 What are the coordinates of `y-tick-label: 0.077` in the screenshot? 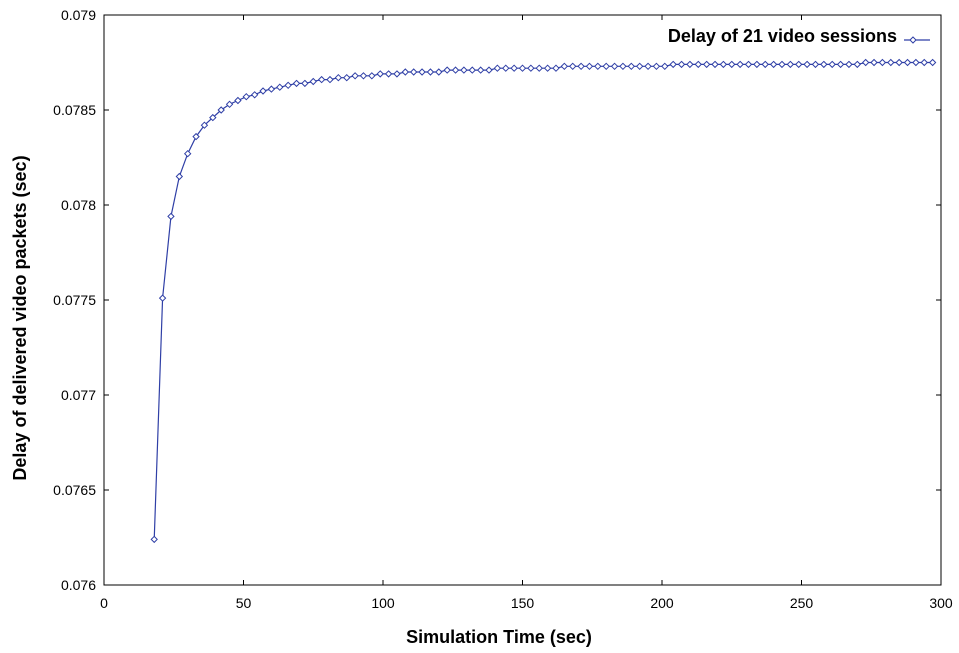 It's located at (78, 395).